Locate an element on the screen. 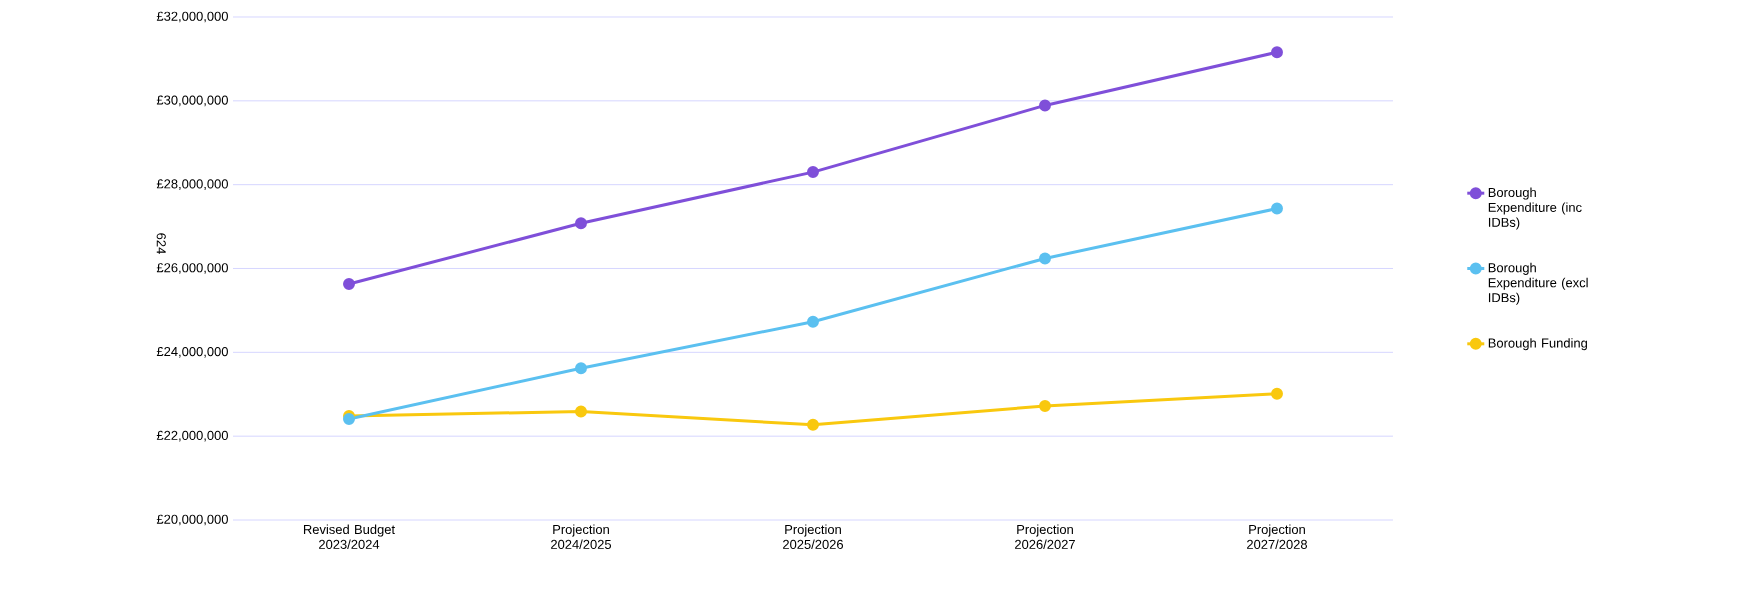  x-tick-label: Projection 2024/2025 is located at coordinates (581, 536).